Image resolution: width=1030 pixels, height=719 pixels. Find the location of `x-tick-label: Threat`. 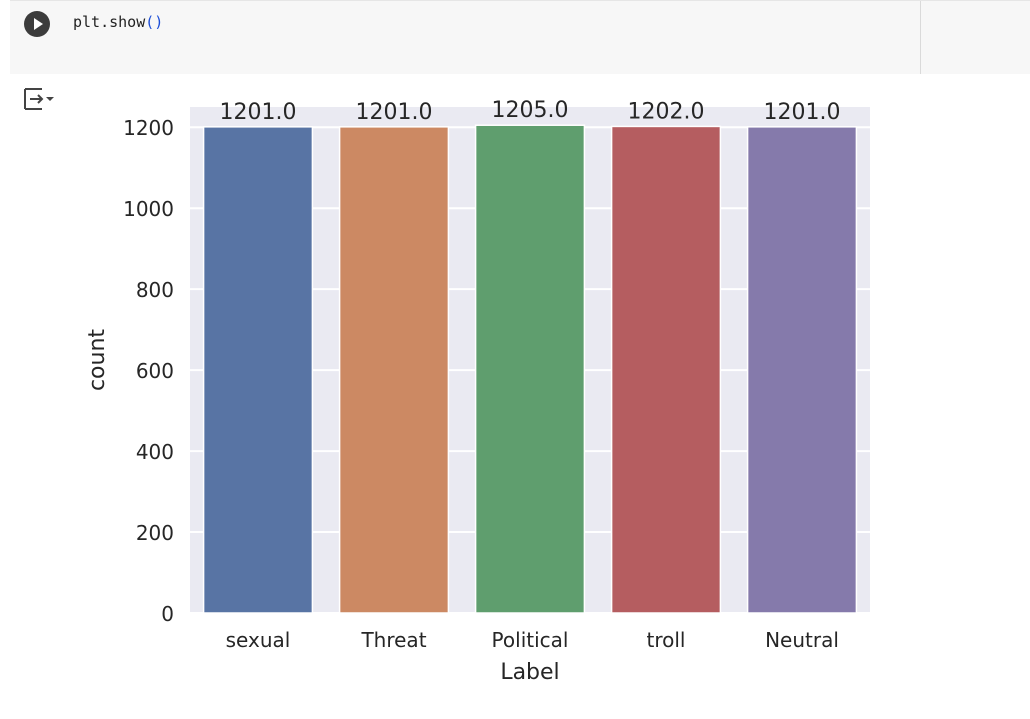

x-tick-label: Threat is located at coordinates (393, 640).